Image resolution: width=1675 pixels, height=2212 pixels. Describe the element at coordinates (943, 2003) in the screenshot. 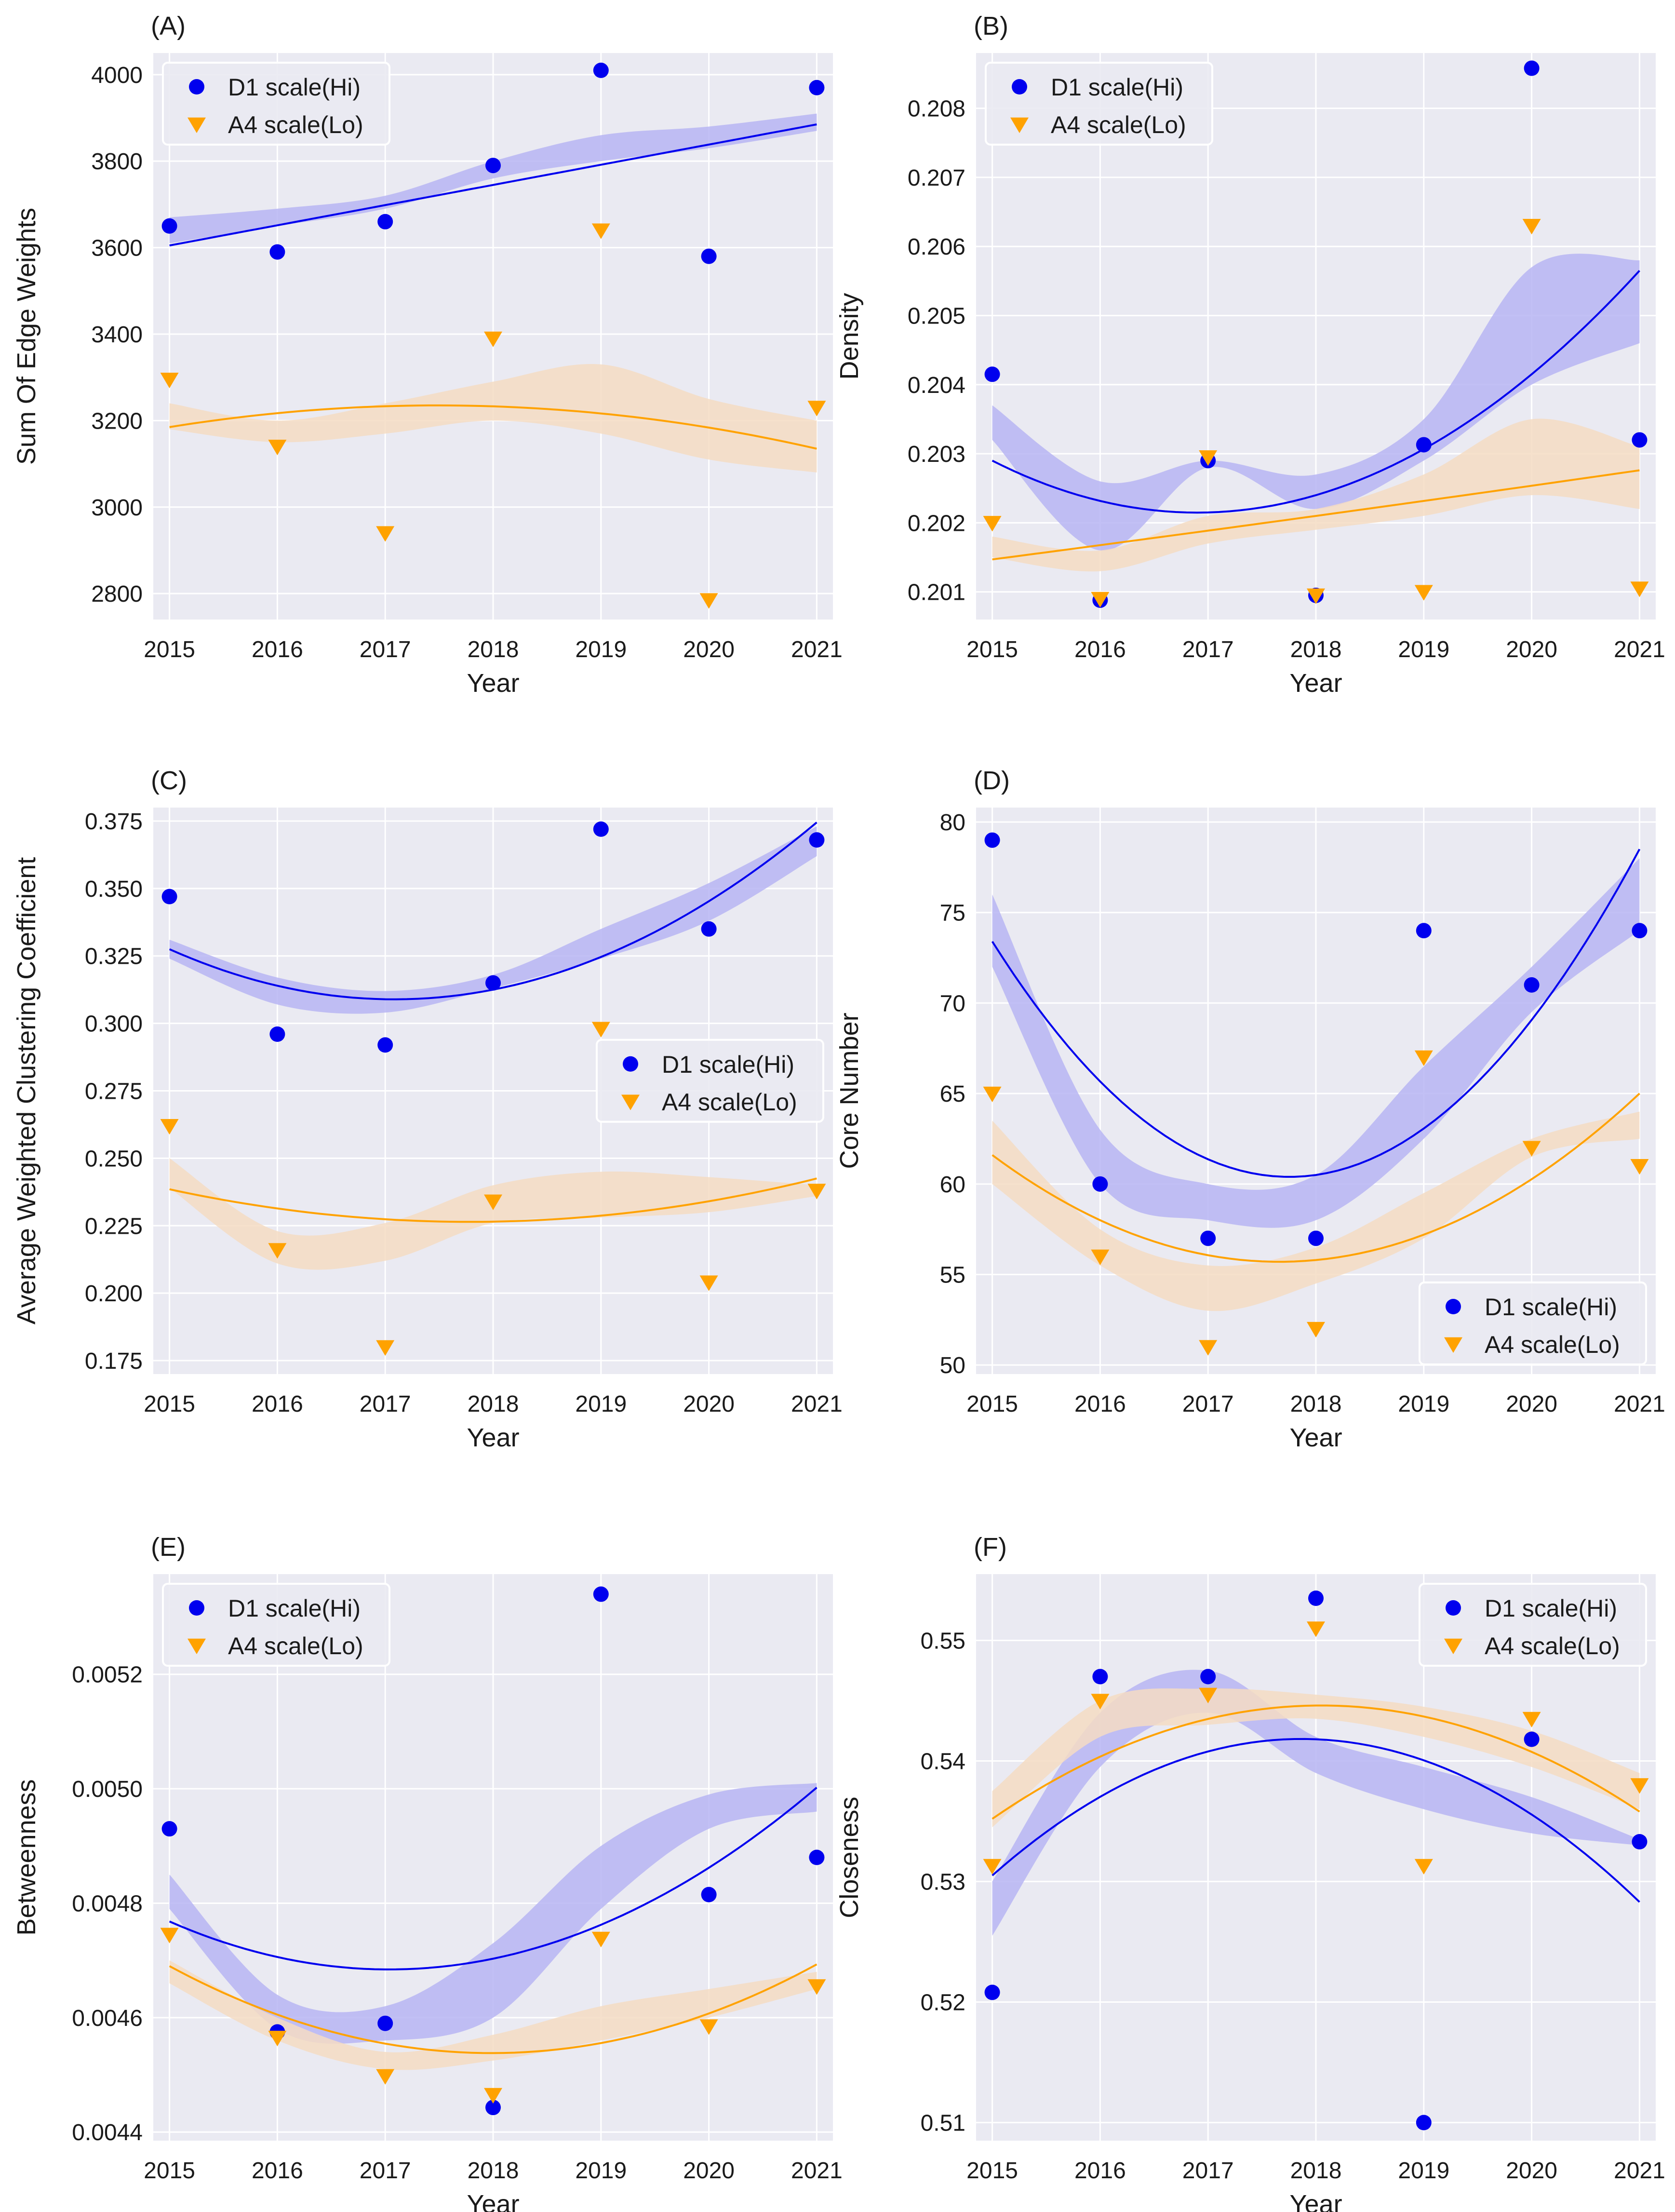

I see `y-tick-label: 0.52` at that location.